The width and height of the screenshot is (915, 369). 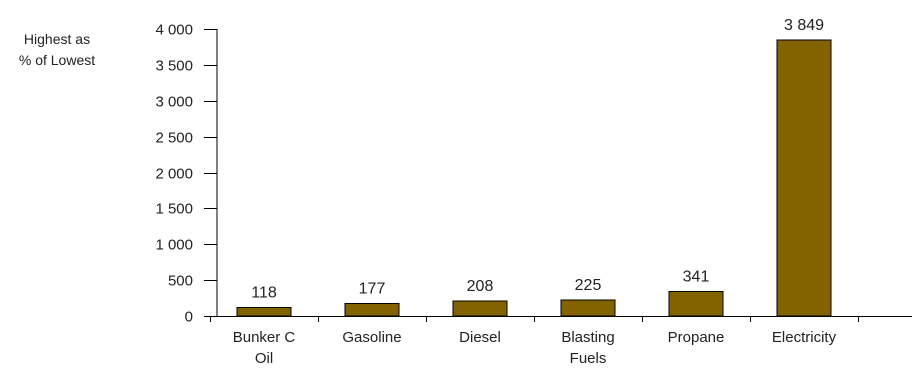 What do you see at coordinates (587, 337) in the screenshot?
I see `x-category-label: Blasting` at bounding box center [587, 337].